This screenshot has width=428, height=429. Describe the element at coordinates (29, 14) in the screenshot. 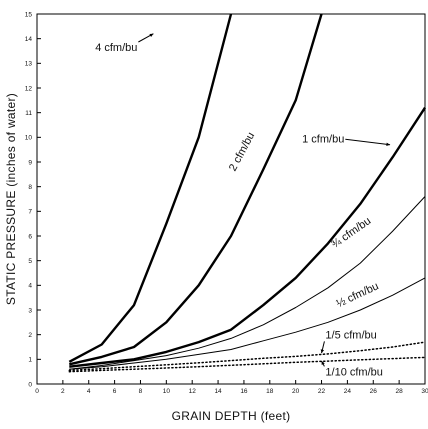

I see `y-tick-label: 15` at that location.